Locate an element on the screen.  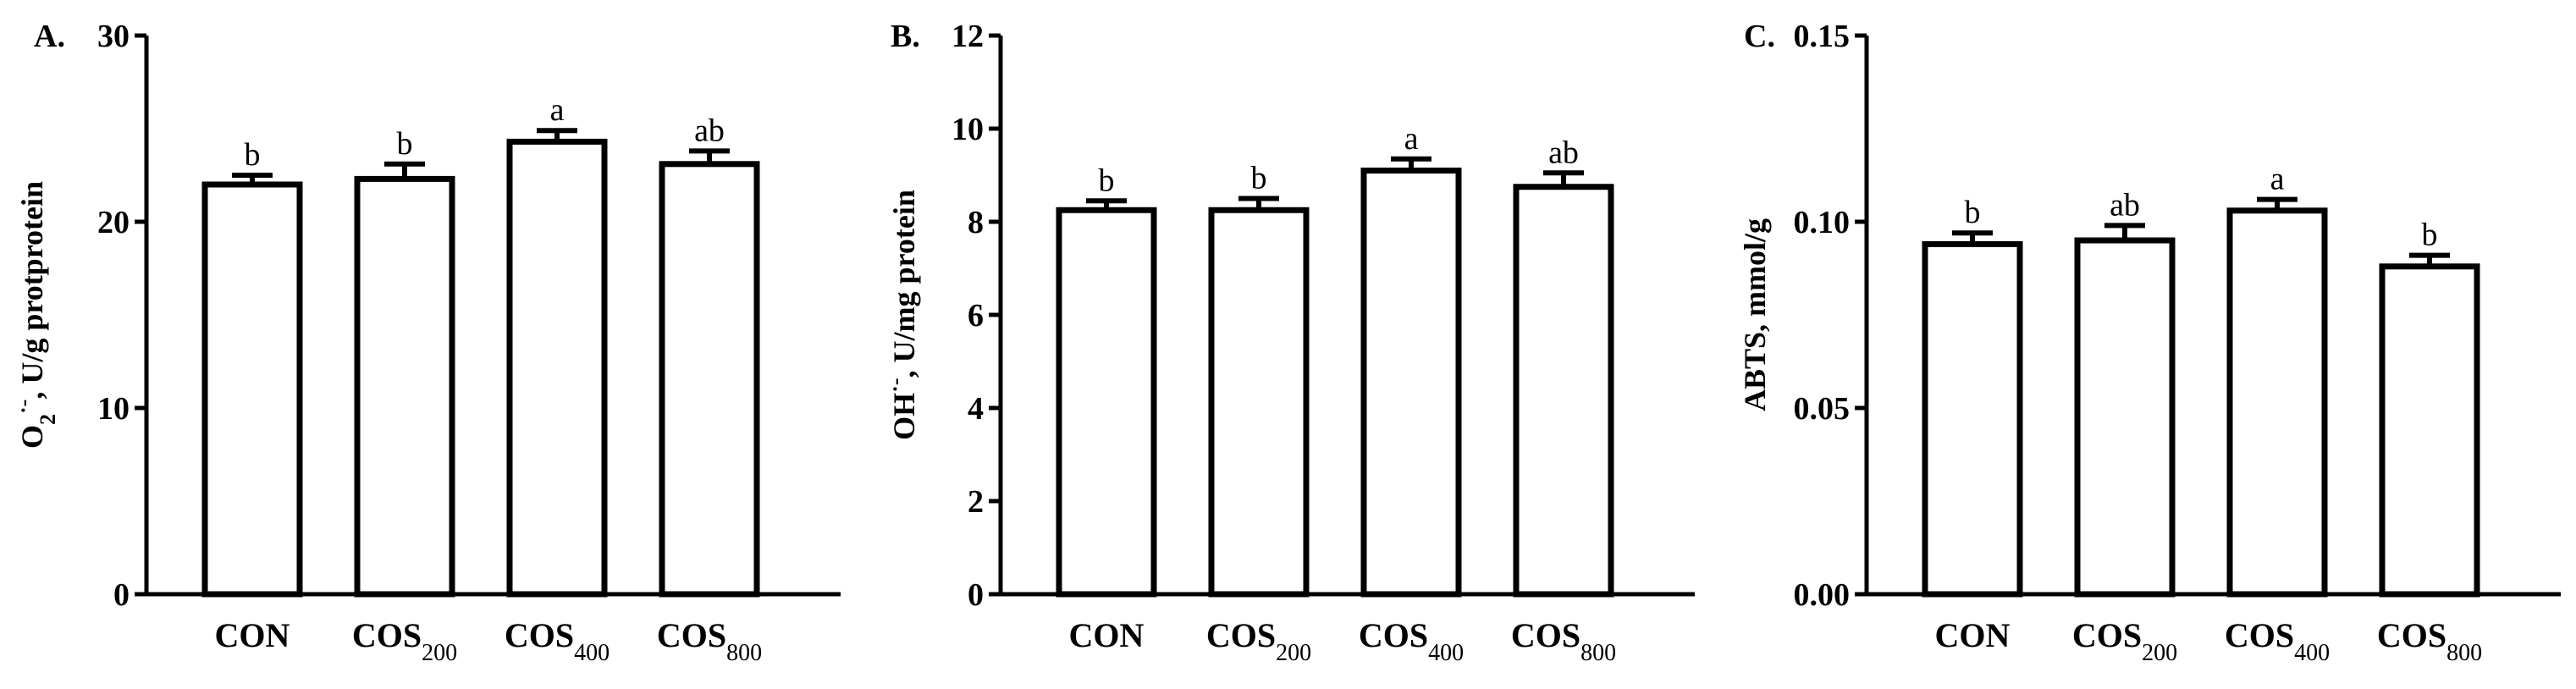
y-axis-label-rest: , U/mg protein is located at coordinates (904, 284).